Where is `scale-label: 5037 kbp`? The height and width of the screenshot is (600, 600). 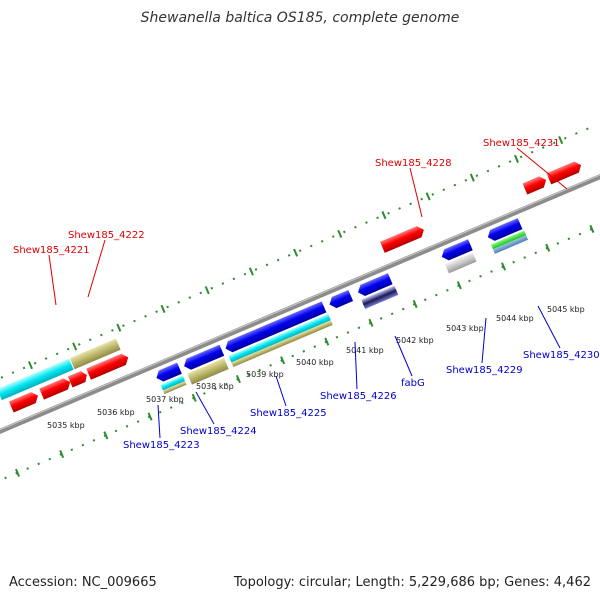
scale-label: 5037 kbp is located at coordinates (165, 399).